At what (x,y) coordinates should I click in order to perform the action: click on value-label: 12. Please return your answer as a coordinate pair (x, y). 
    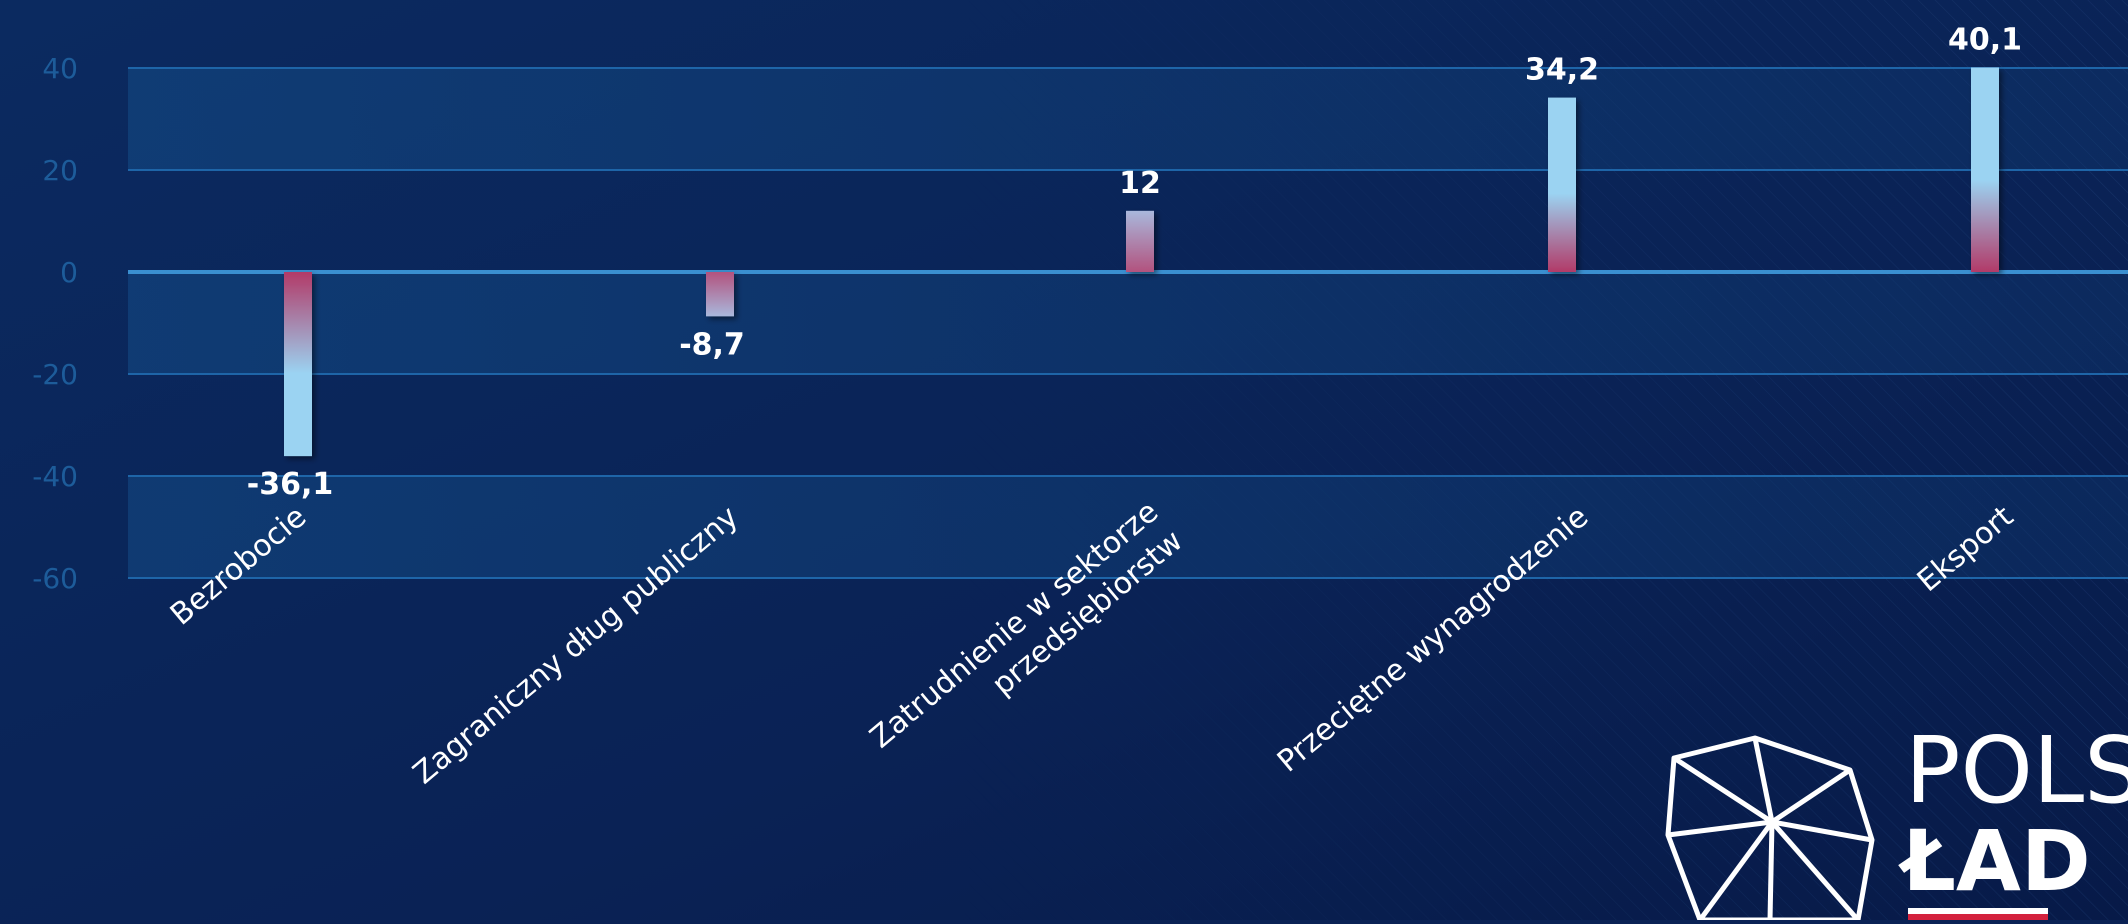
    Looking at the image, I should click on (1140, 183).